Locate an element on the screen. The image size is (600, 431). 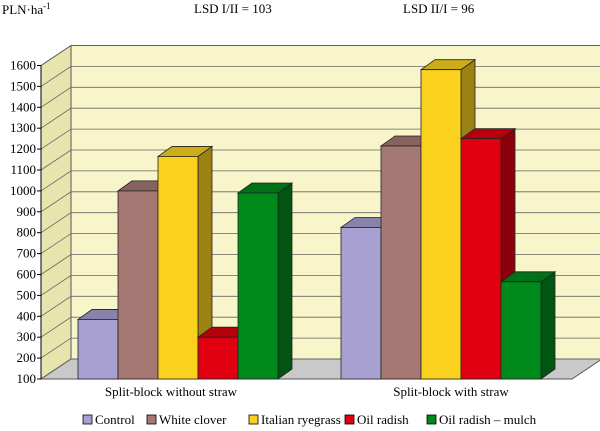
y-tick-label: 700 is located at coordinates (27, 253).